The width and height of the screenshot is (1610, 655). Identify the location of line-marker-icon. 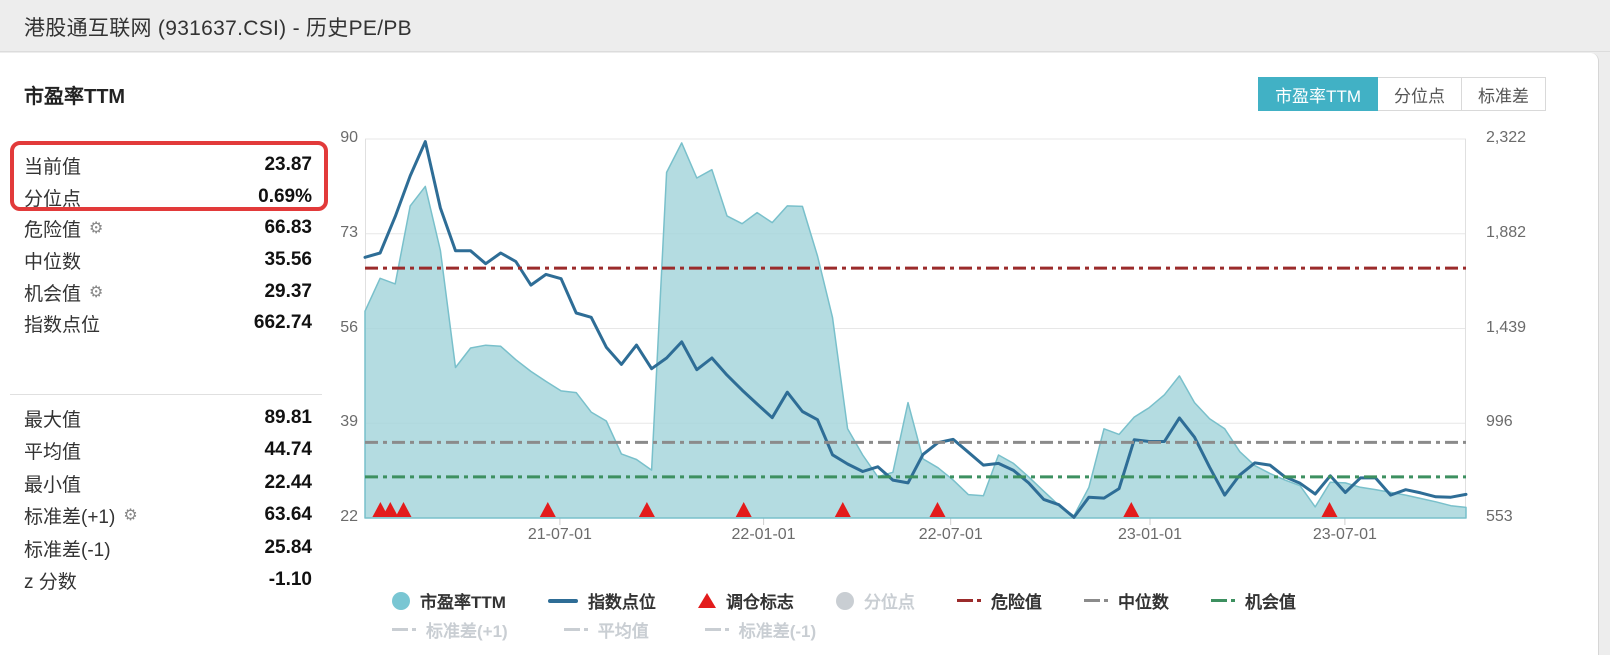
(562, 600).